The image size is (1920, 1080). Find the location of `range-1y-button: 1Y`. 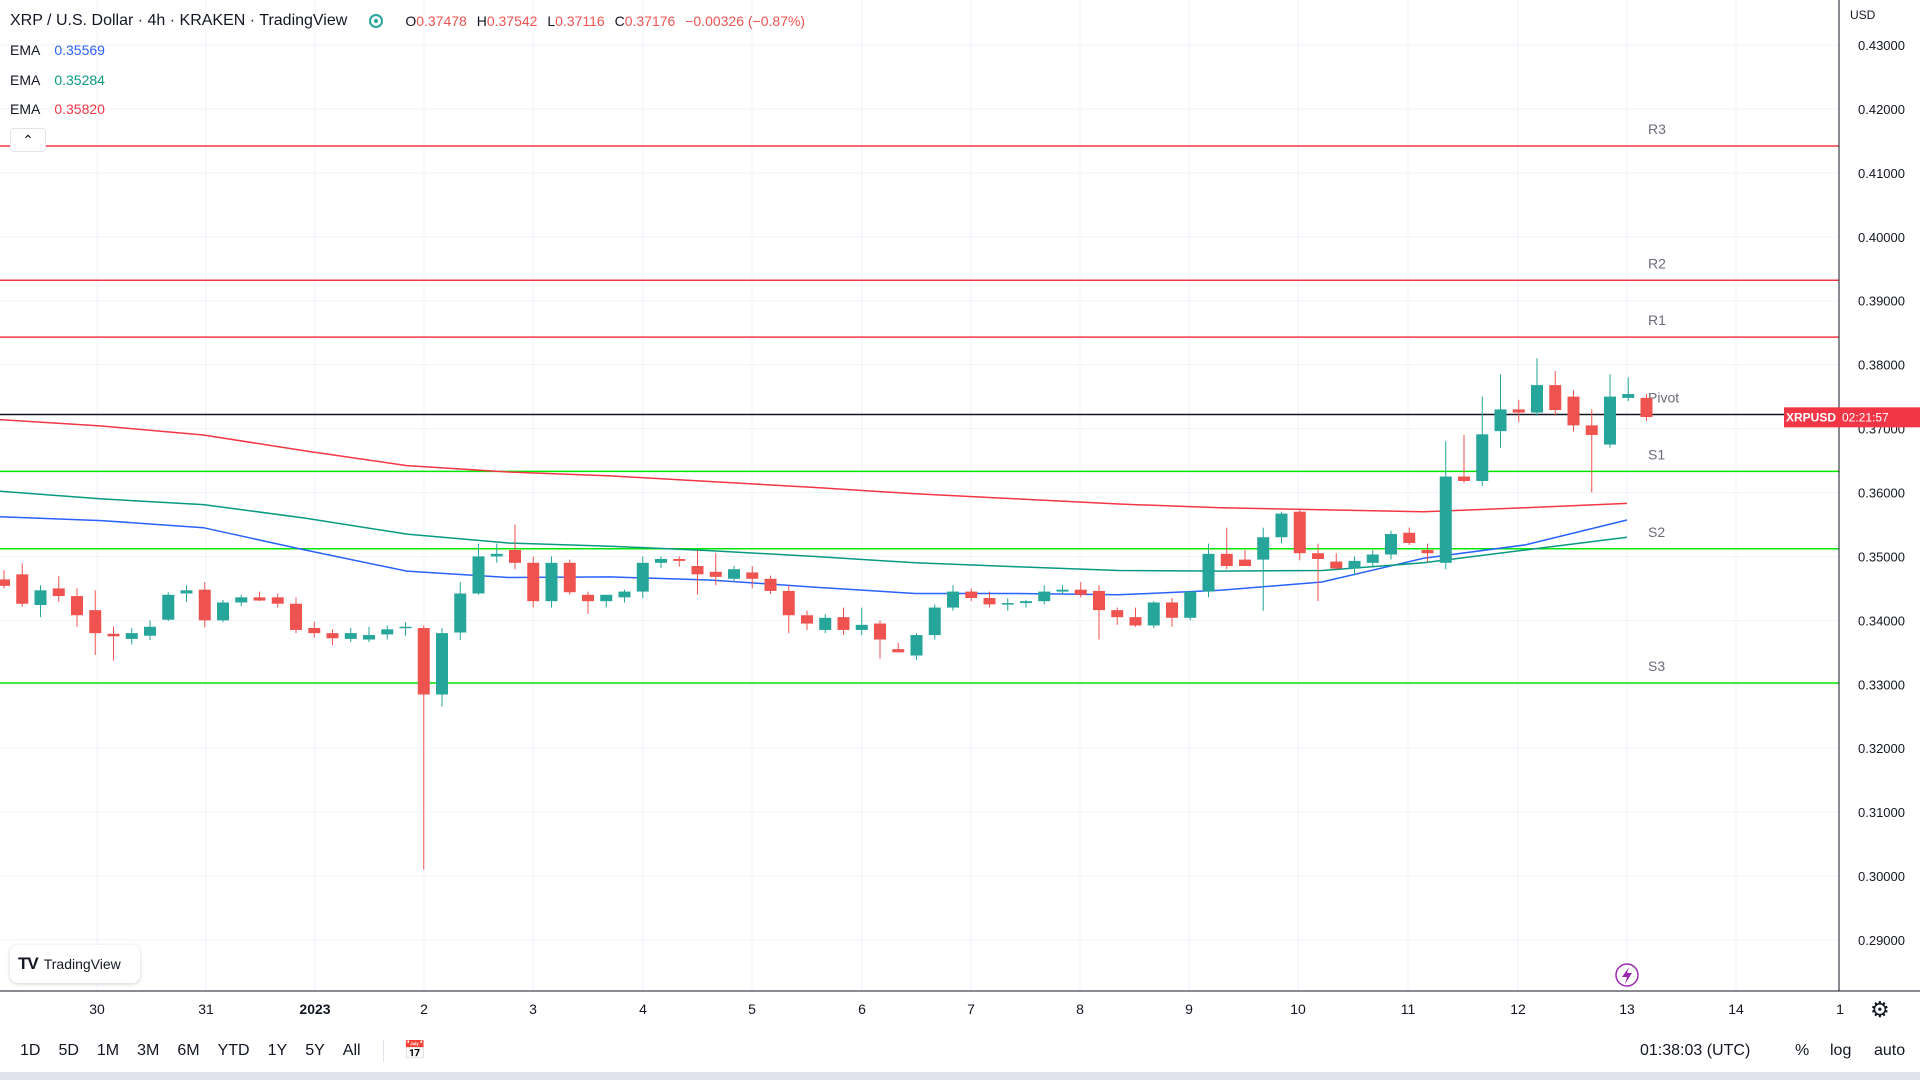

range-1y-button: 1Y is located at coordinates (277, 1050).